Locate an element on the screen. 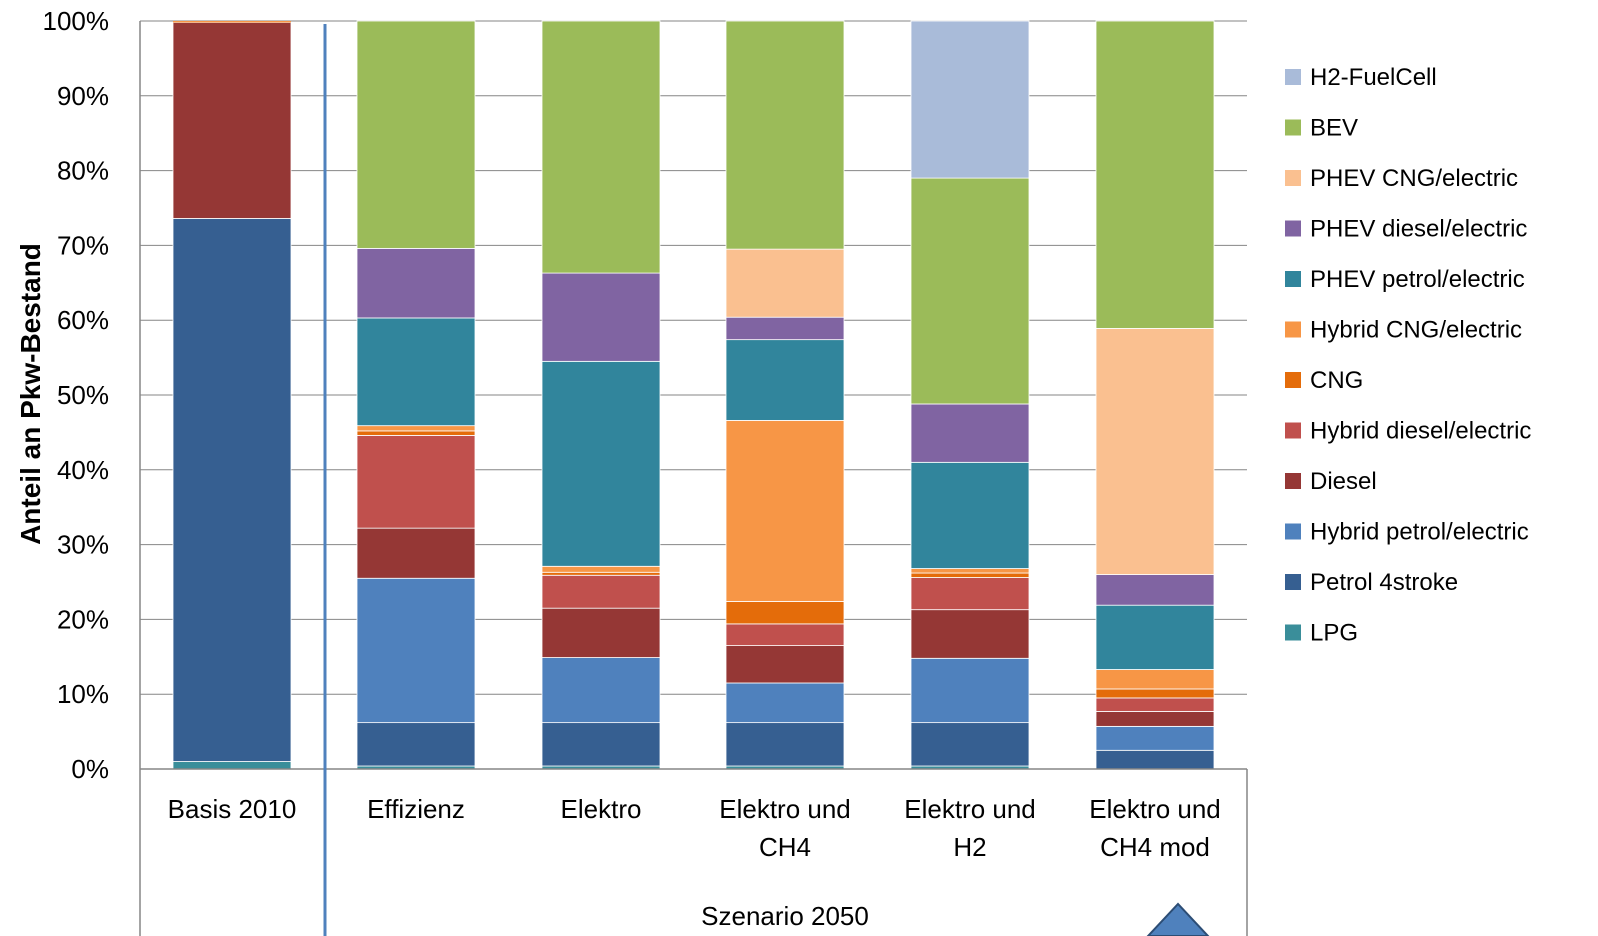  arrow-icon is located at coordinates (1178, 919).